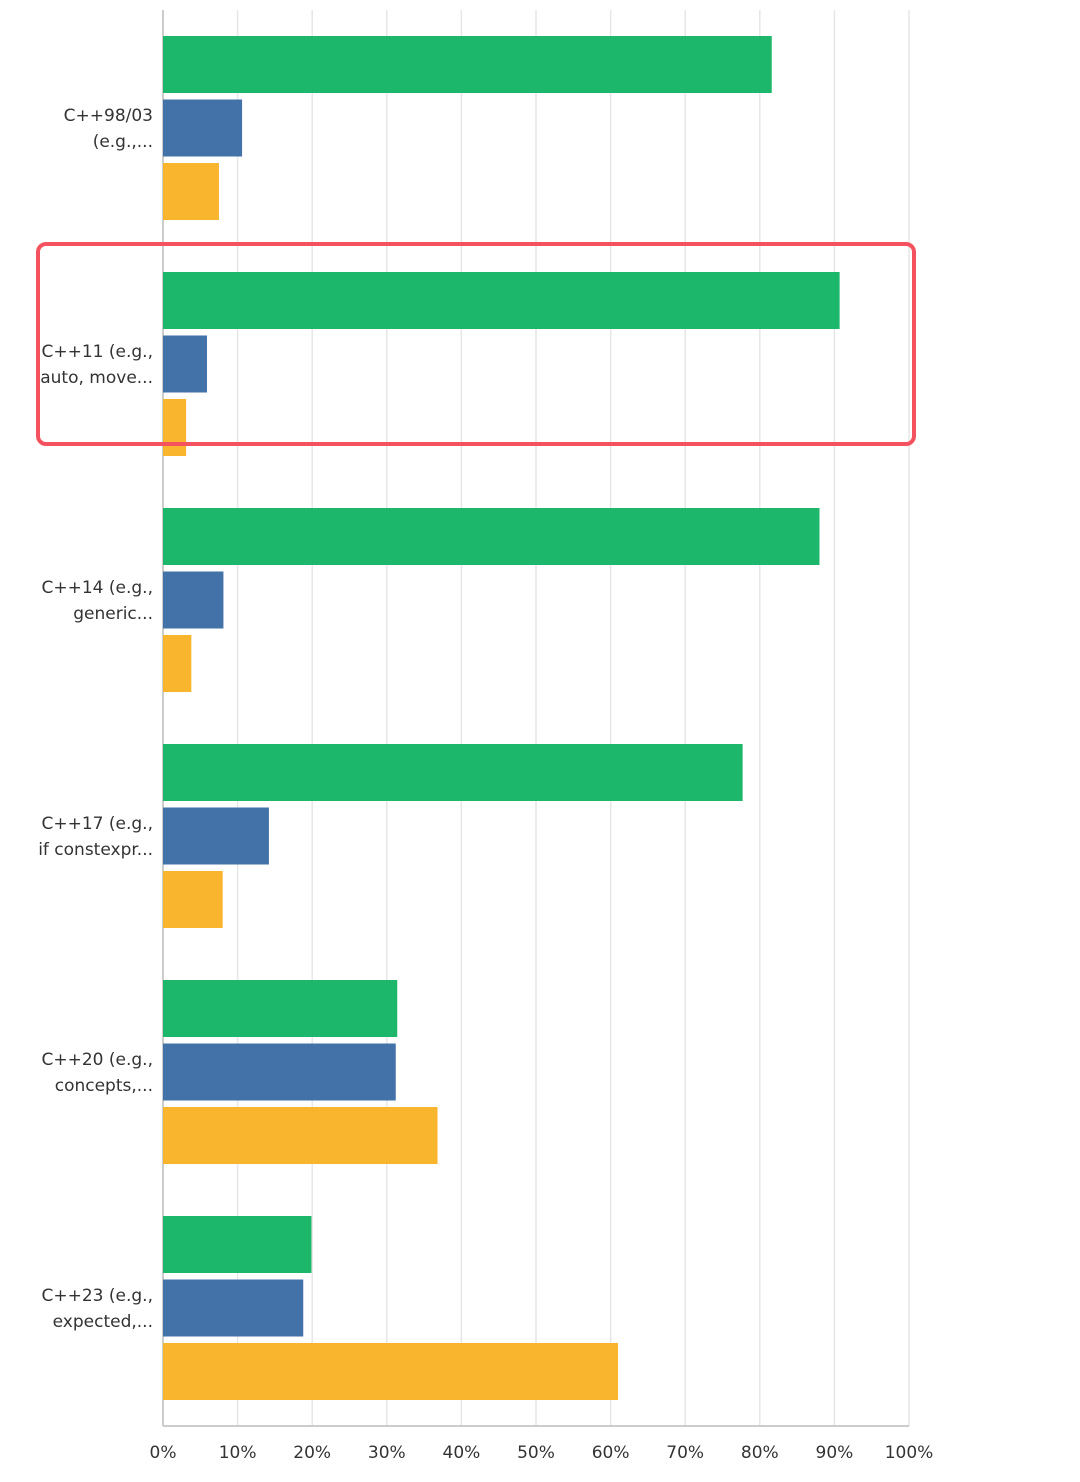 This screenshot has width=1080, height=1482. I want to click on category-label: C++11 (e.g.,, so click(98, 352).